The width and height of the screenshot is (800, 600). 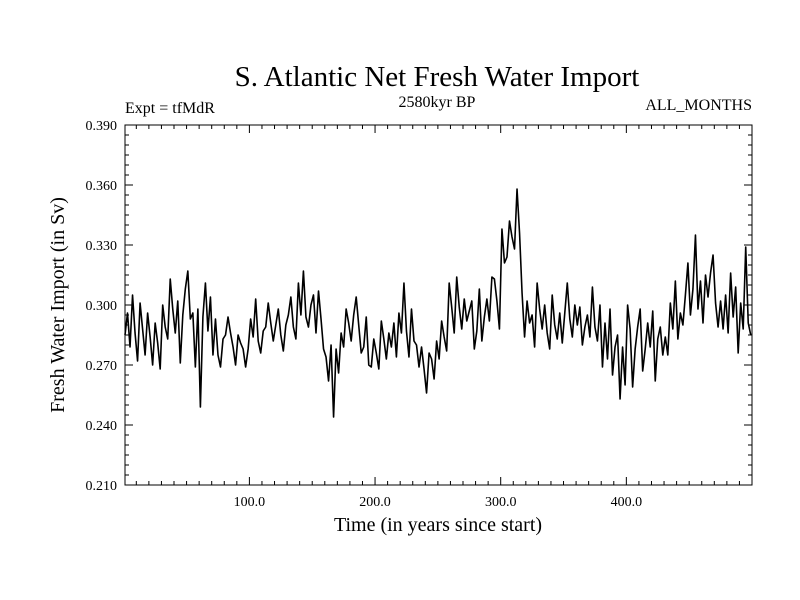 I want to click on y-tick-label: 0.390, so click(x=102, y=126).